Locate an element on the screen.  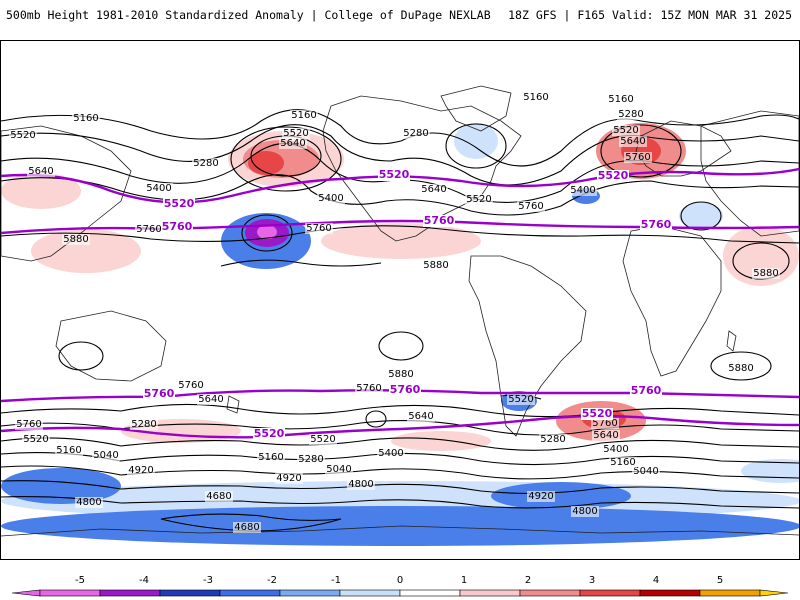
colorbar-tick-label: 1 is located at coordinates (464, 580).